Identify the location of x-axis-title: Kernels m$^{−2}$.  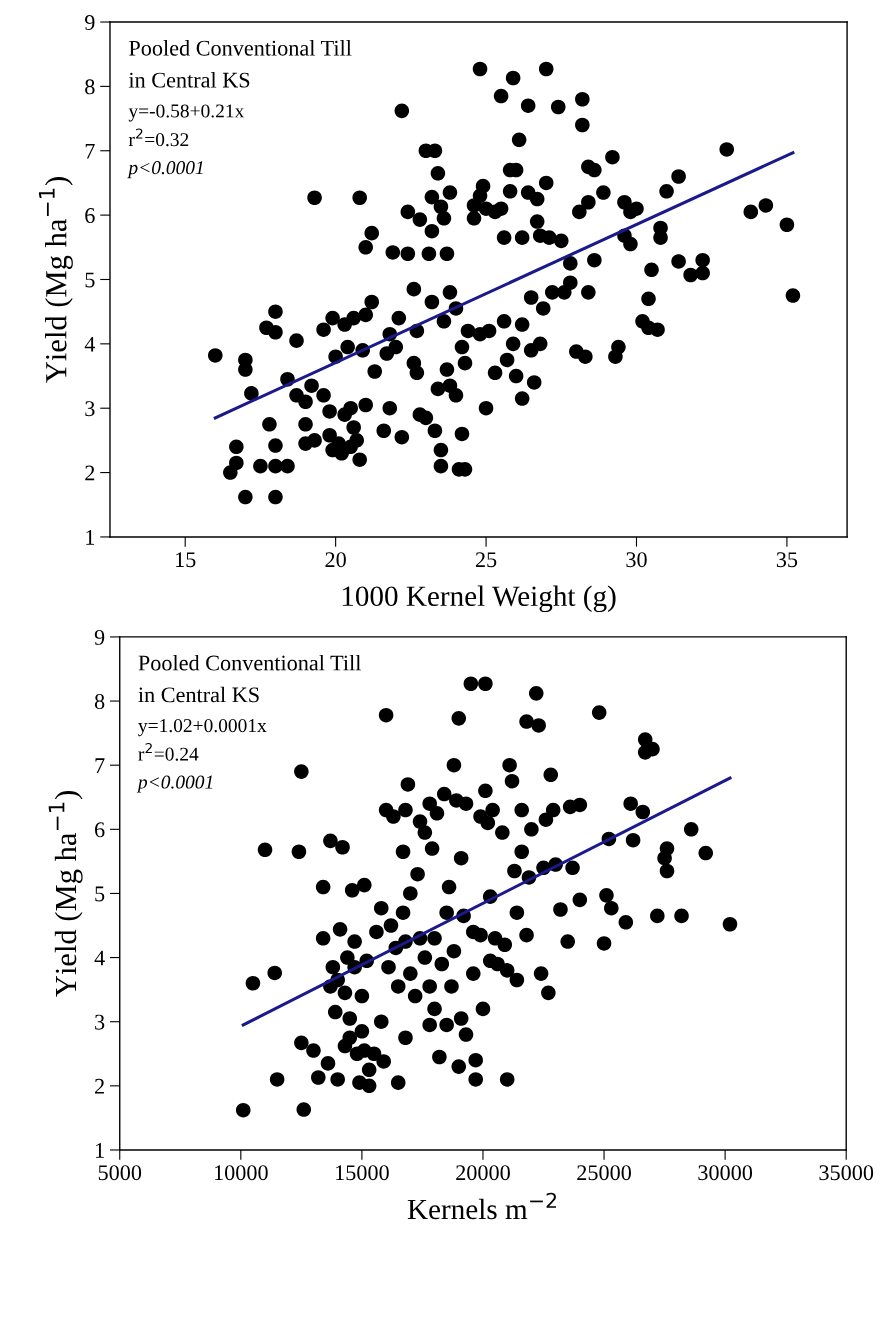
(482, 1206).